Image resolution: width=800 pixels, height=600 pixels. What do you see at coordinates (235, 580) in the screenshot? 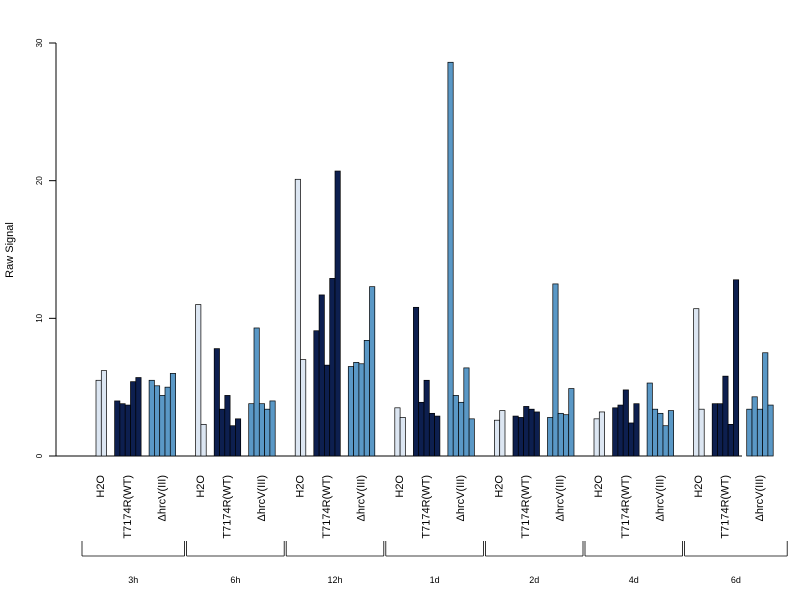
I see `group-label: 6h` at bounding box center [235, 580].